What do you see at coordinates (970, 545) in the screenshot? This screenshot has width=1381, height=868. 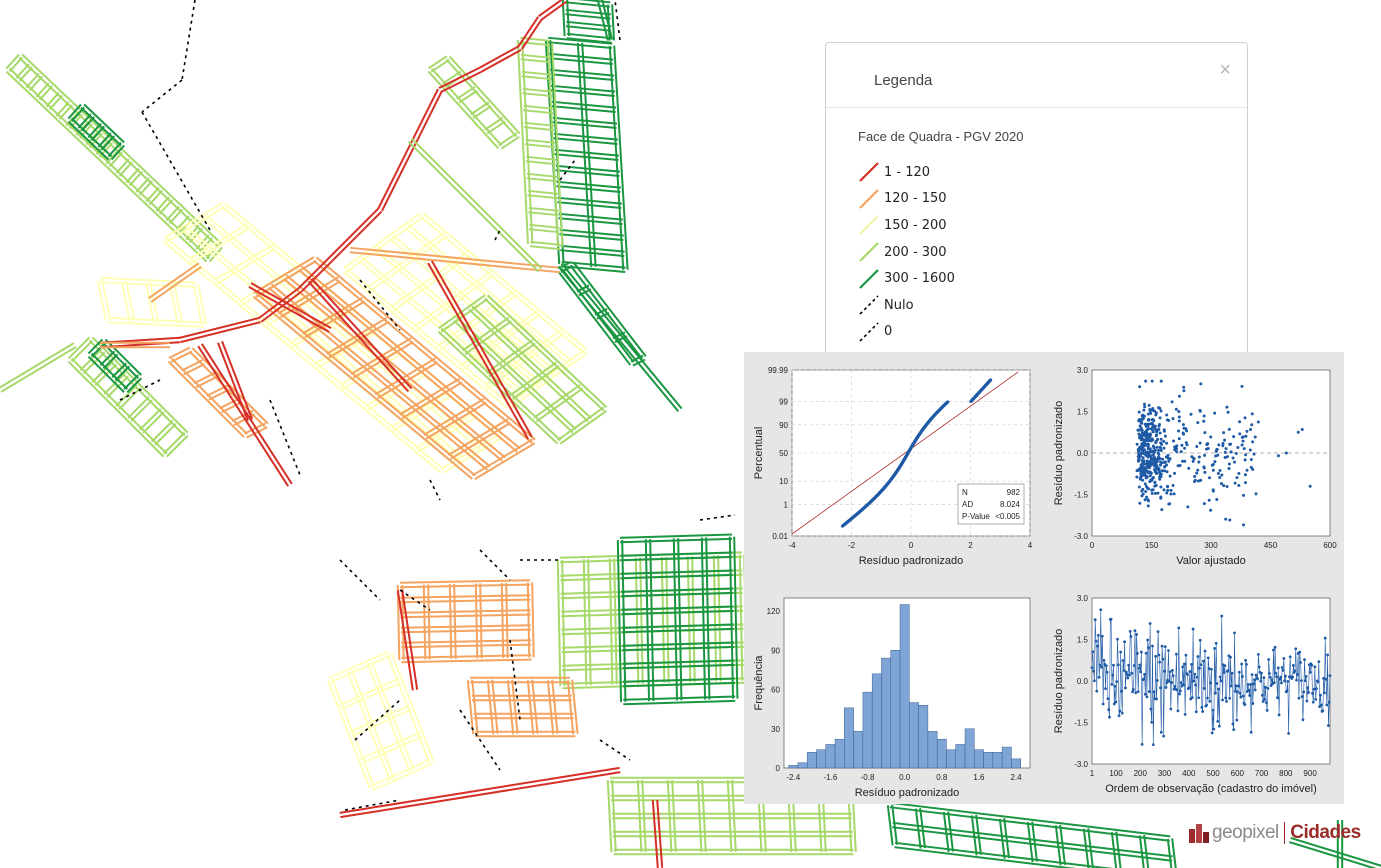 I see `axis-tick-label: 2` at bounding box center [970, 545].